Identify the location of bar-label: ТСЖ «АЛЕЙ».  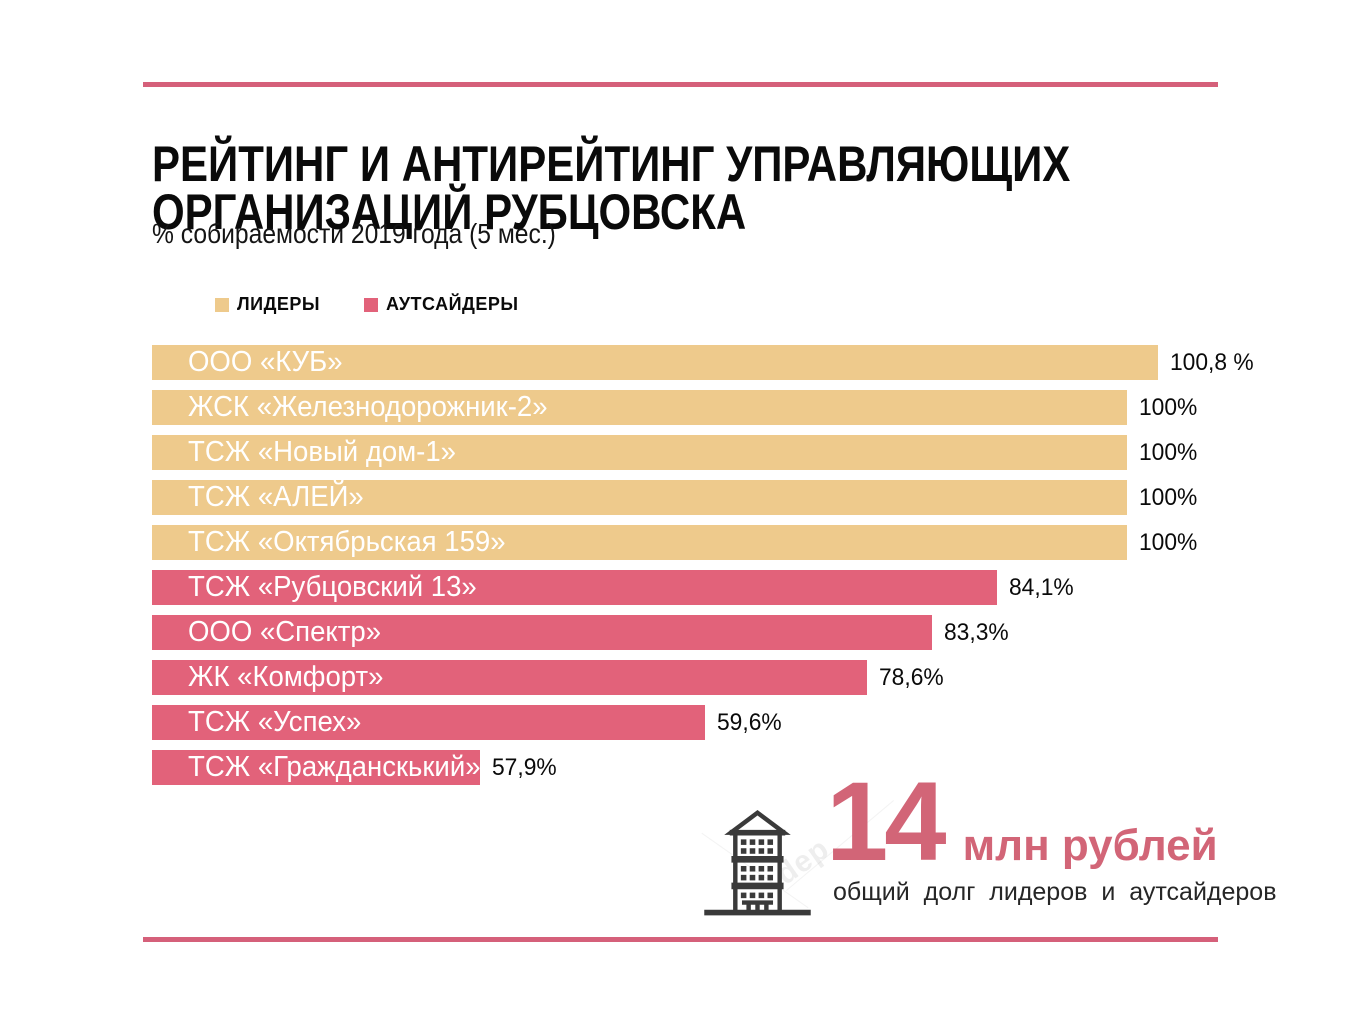
(276, 497).